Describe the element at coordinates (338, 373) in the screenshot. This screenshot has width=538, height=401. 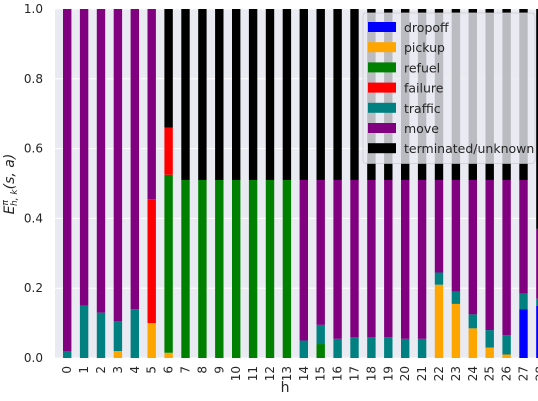
I see `x-tick-label: 16` at that location.